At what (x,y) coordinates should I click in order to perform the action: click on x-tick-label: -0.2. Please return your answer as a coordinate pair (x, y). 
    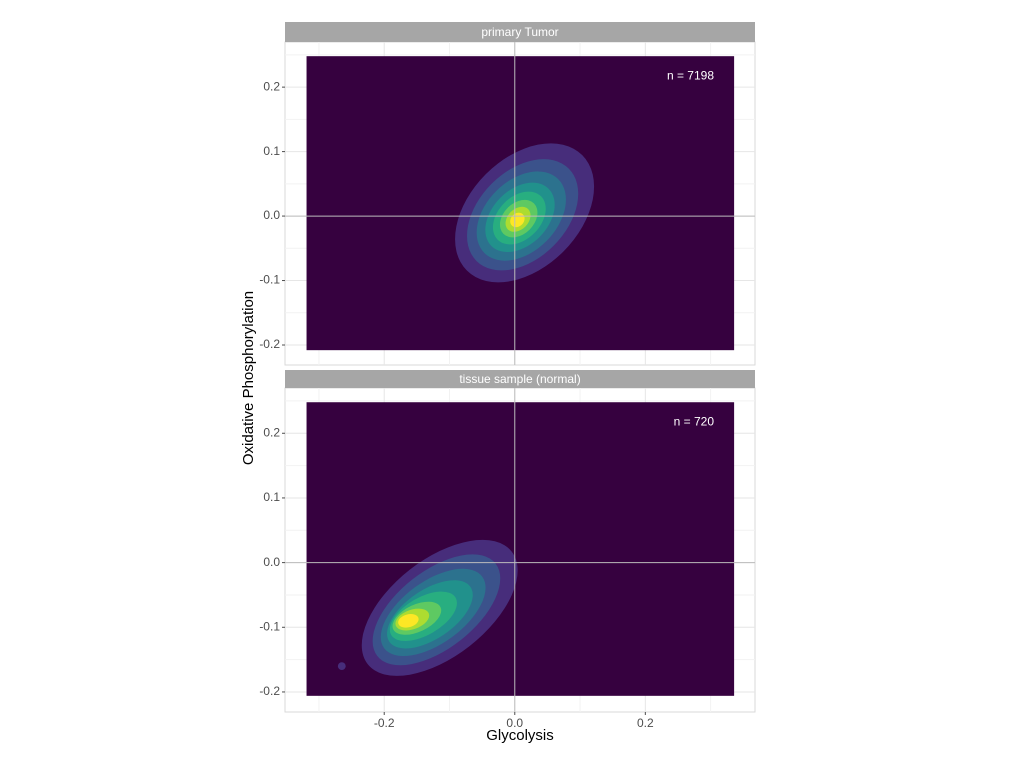
    Looking at the image, I should click on (384, 723).